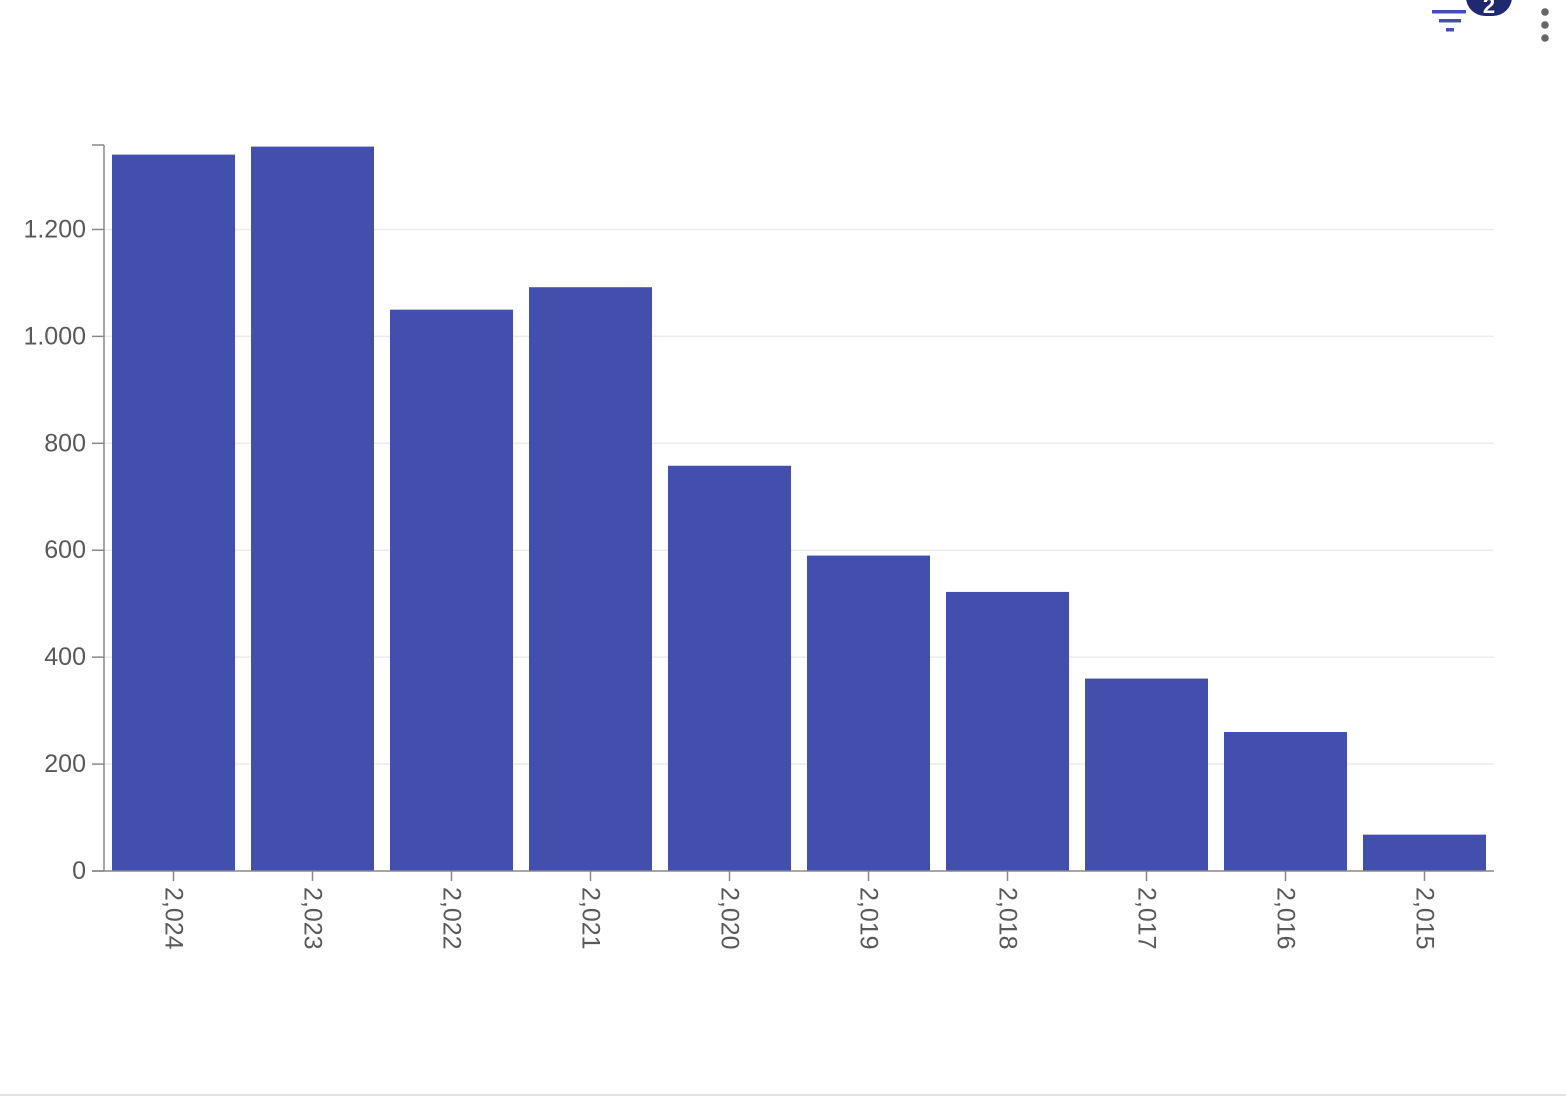  Describe the element at coordinates (312, 509) in the screenshot. I see `bar-2023` at that location.